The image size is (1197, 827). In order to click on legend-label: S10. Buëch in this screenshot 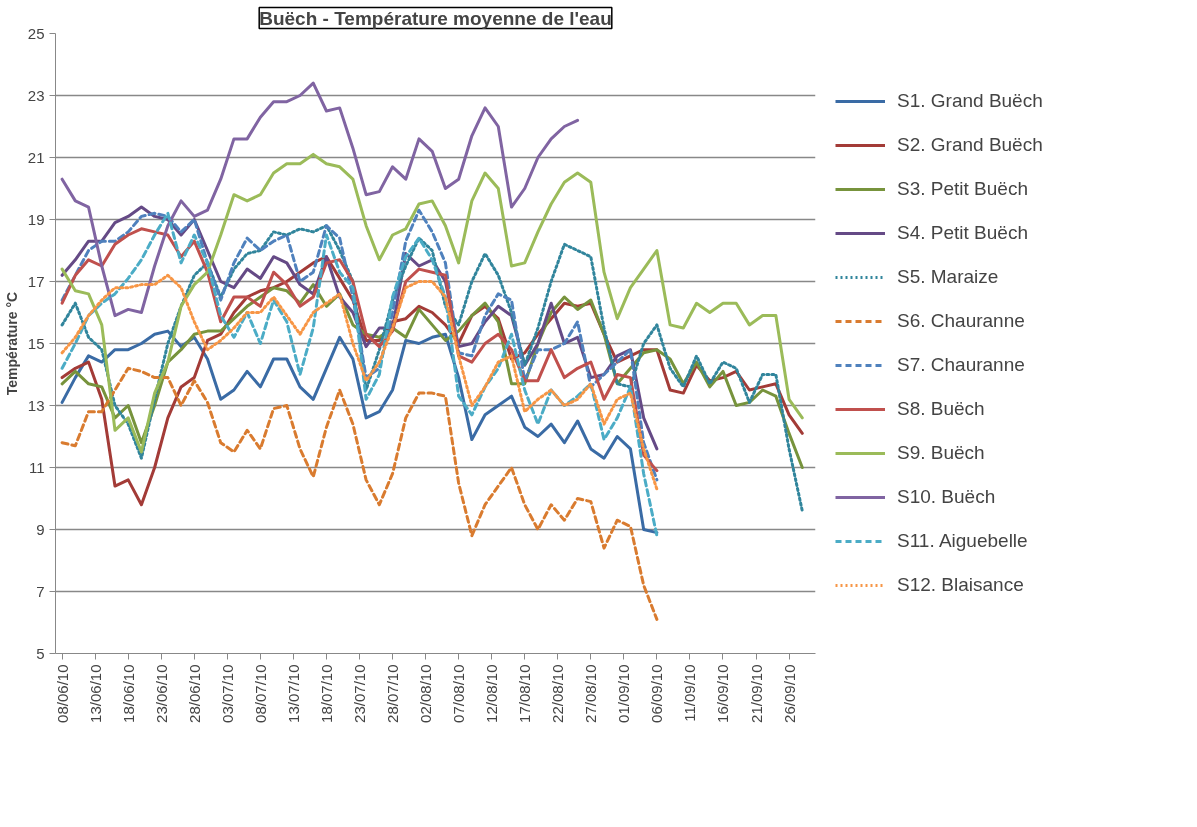, I will do `click(946, 497)`.